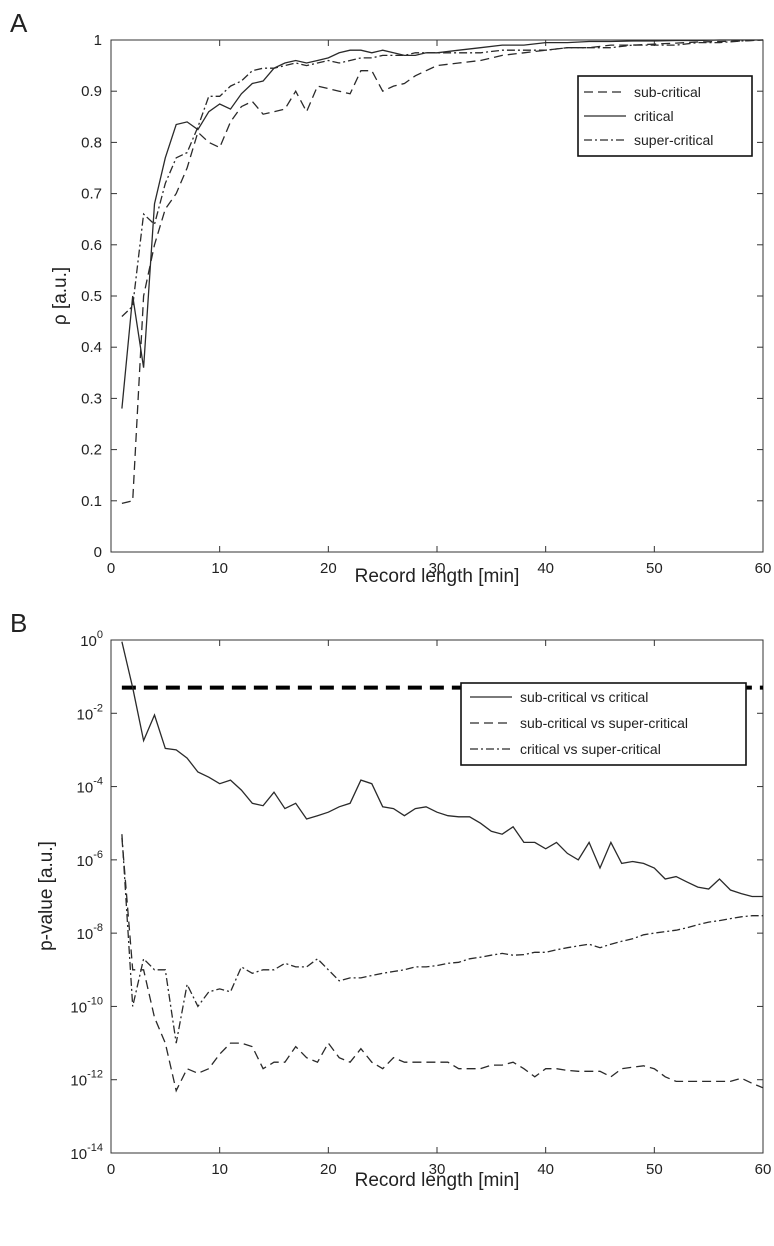 This screenshot has height=1246, width=774. Describe the element at coordinates (91, 347) in the screenshot. I see `y-tick-label-a: 0.4` at that location.